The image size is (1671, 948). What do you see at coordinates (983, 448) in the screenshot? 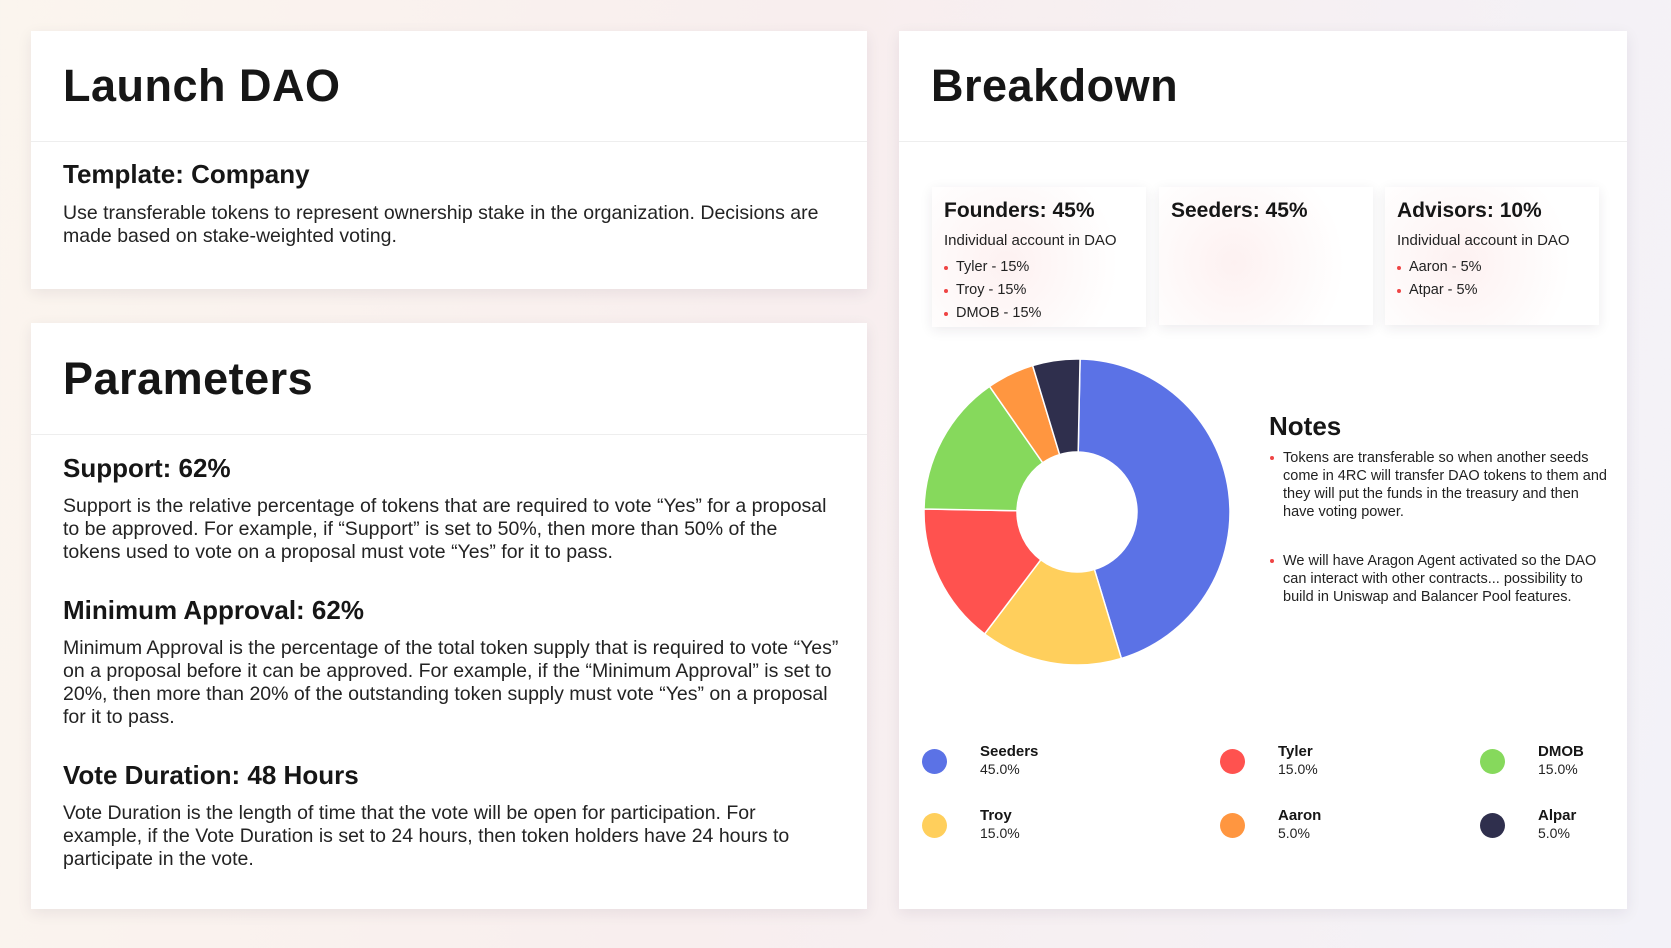
I see `donut-slice-dmob` at bounding box center [983, 448].